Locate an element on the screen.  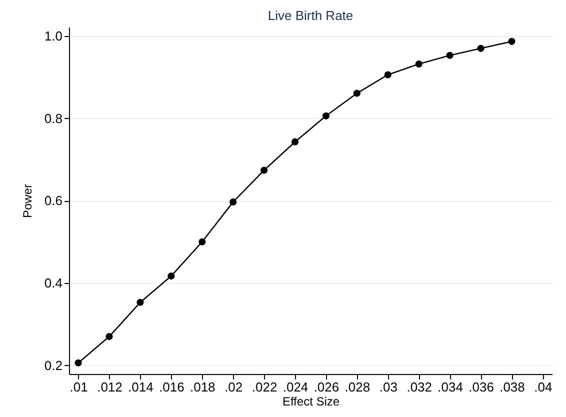
y-axis-title: Power is located at coordinates (27, 201).